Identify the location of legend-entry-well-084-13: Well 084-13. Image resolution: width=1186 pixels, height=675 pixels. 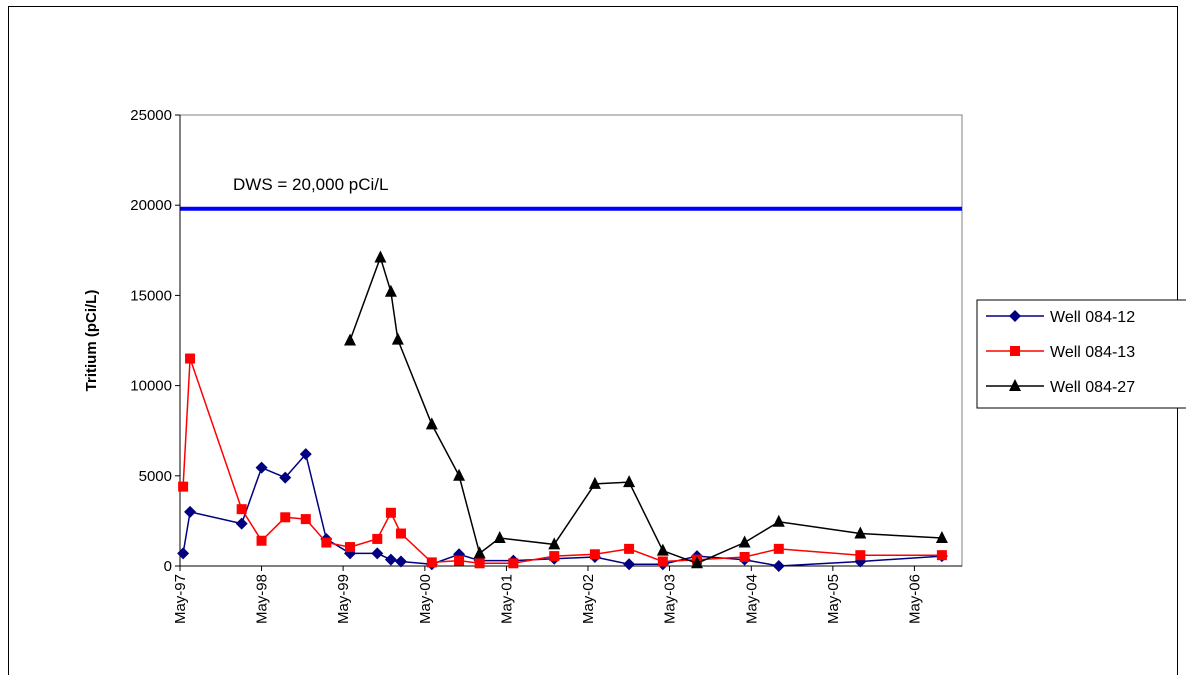
(1060, 352).